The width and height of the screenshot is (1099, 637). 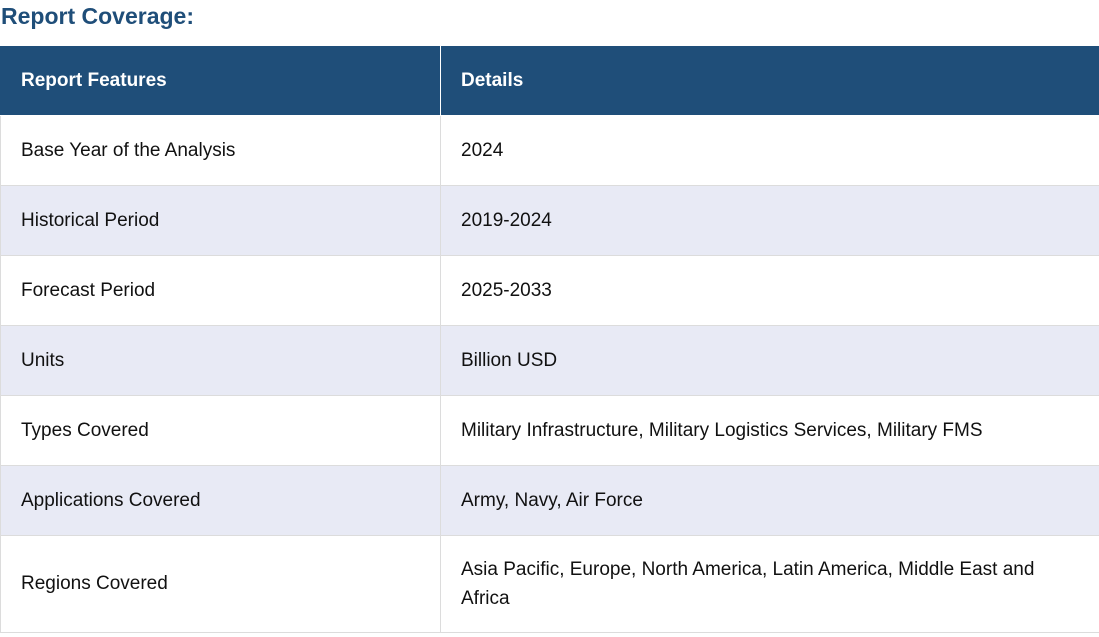 What do you see at coordinates (220, 220) in the screenshot?
I see `feature-cell: Historical Period` at bounding box center [220, 220].